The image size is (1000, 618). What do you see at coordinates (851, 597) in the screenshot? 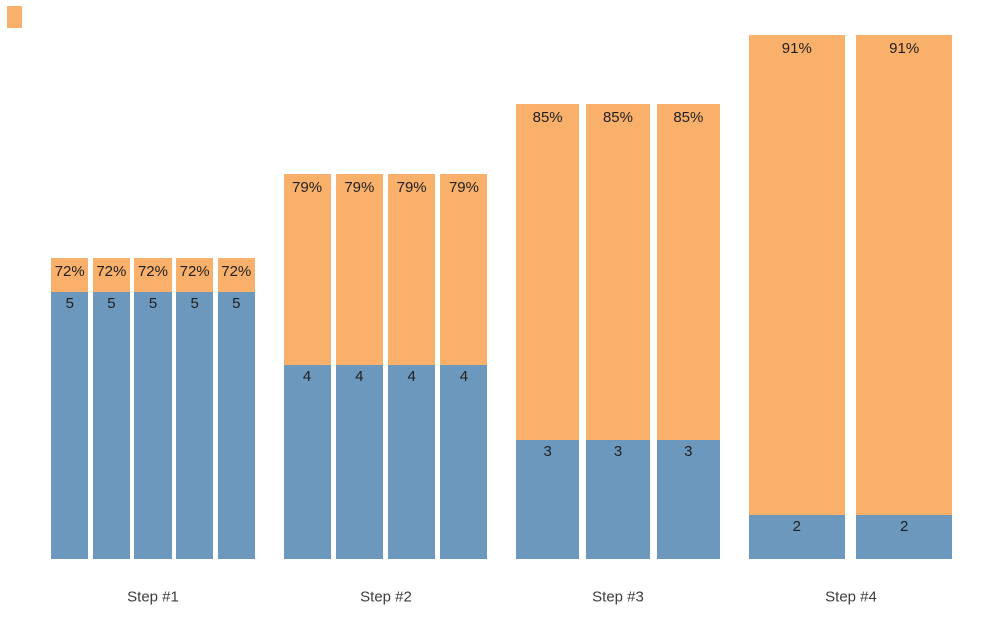
I see `x-axis-label: Step #4` at bounding box center [851, 597].